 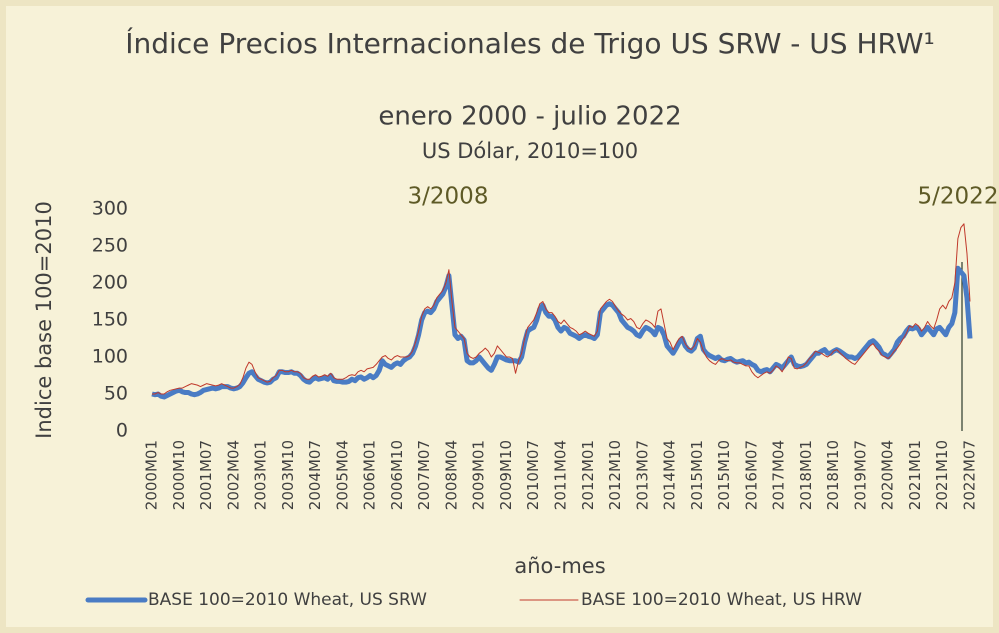 What do you see at coordinates (915, 475) in the screenshot?
I see `x-tick-label: 2021M01` at bounding box center [915, 475].